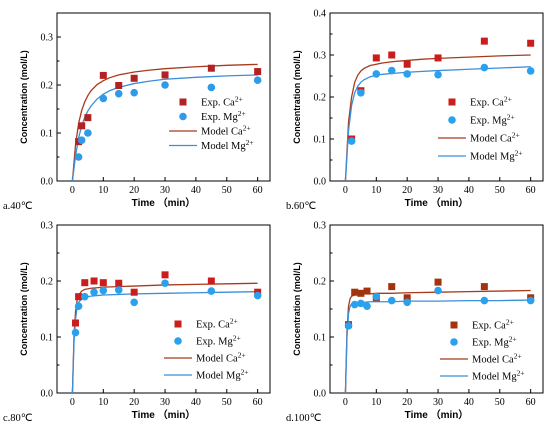 This screenshot has width=550, height=431. I want to click on panel-label: b.60℃, so click(301, 206).